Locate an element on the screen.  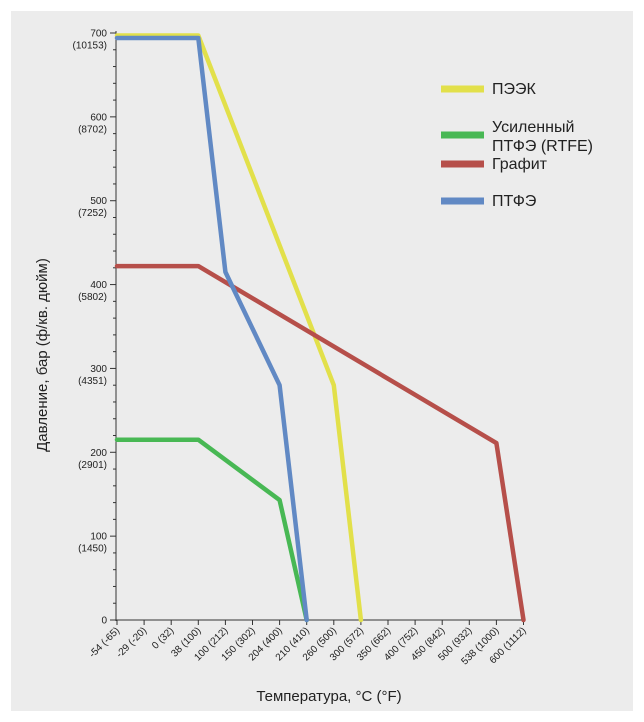
legend-label: ПЭЭК is located at coordinates (514, 89).